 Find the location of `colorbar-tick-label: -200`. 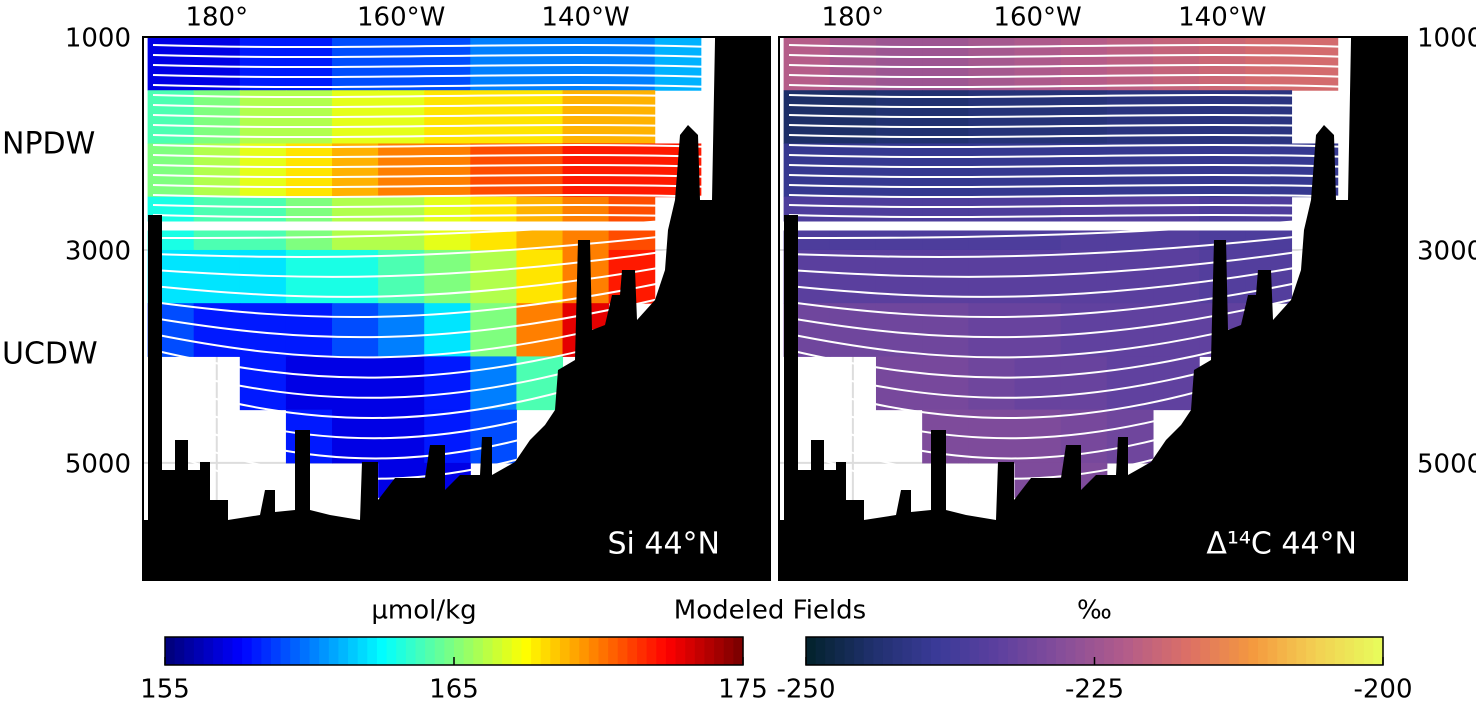

colorbar-tick-label: -200 is located at coordinates (1382, 690).